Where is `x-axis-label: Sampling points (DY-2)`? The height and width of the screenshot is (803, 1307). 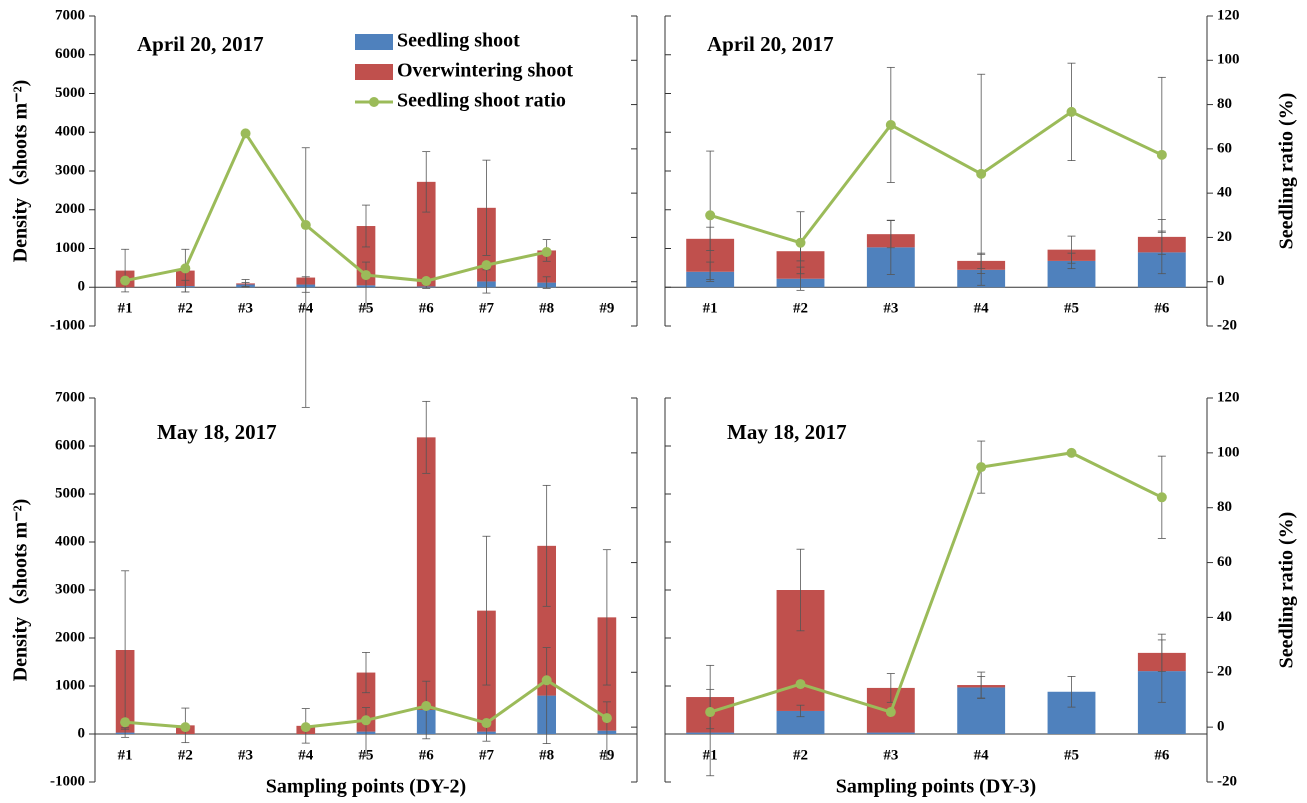
x-axis-label: Sampling points (DY-2) is located at coordinates (366, 787).